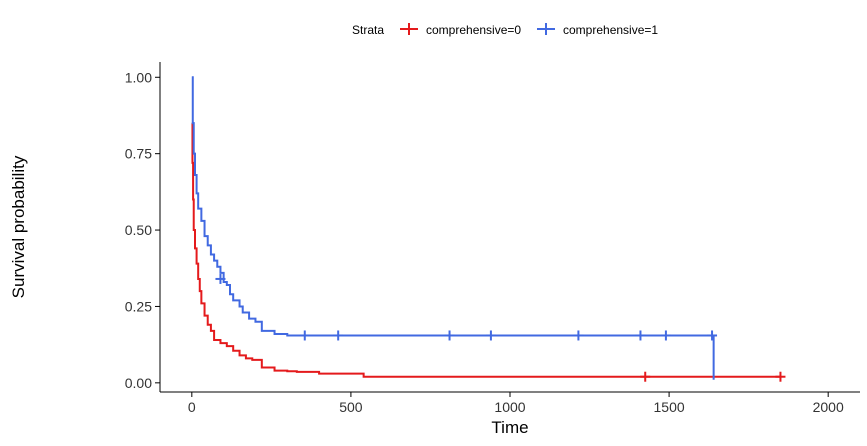 The width and height of the screenshot is (867, 446). I want to click on x-tick-label: 500, so click(351, 407).